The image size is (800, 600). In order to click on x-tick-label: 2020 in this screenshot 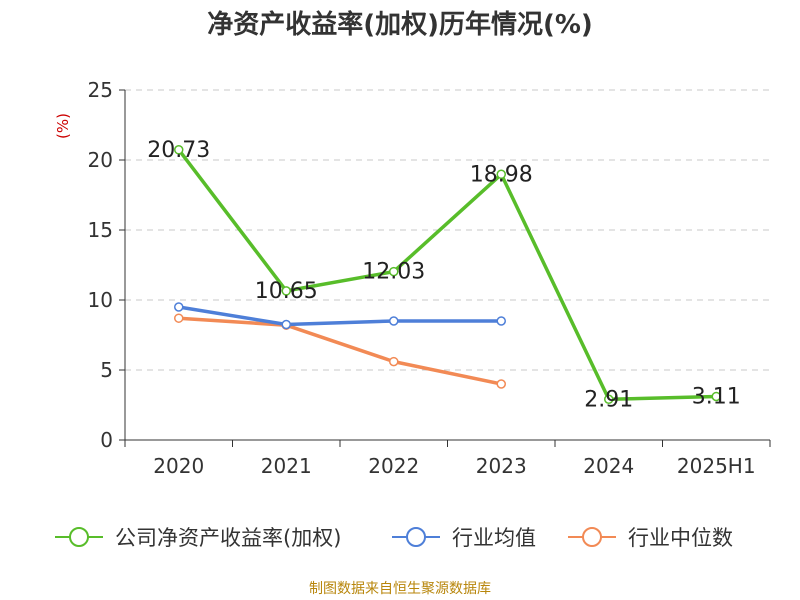, I will do `click(178, 466)`.